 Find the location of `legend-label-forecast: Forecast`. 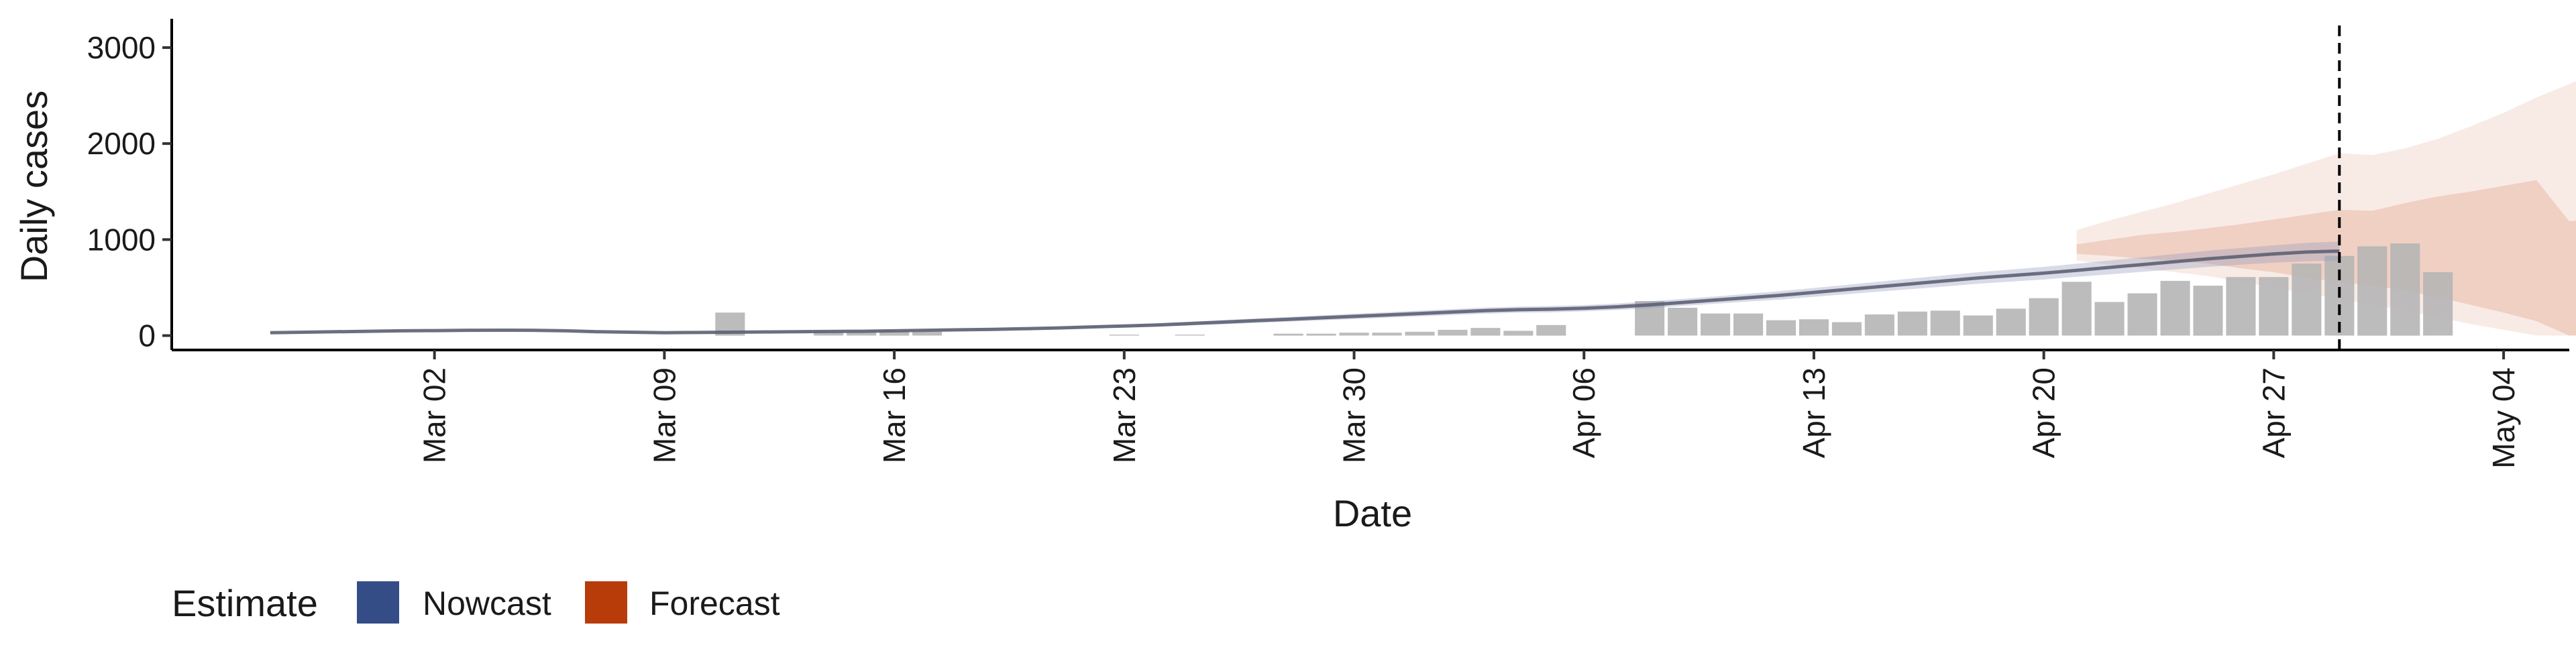

legend-label-forecast: Forecast is located at coordinates (714, 603).